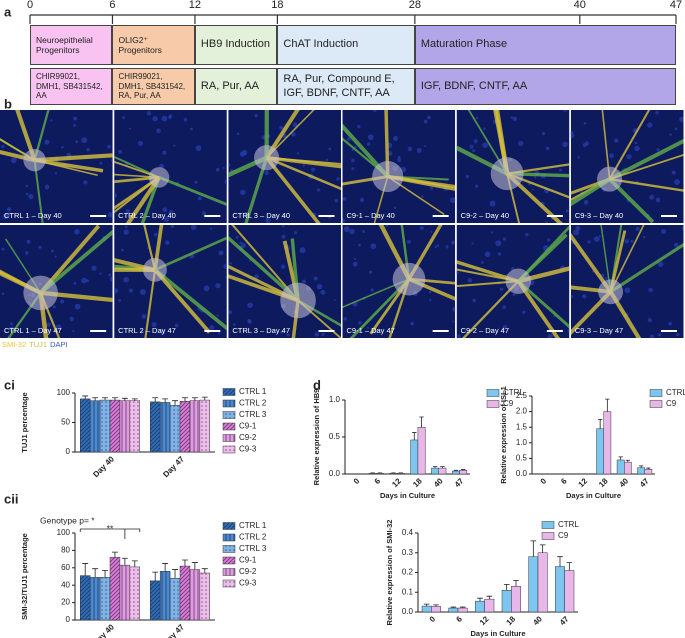  What do you see at coordinates (253, 391) in the screenshot?
I see `legend-label: CTRL 1` at bounding box center [253, 391].